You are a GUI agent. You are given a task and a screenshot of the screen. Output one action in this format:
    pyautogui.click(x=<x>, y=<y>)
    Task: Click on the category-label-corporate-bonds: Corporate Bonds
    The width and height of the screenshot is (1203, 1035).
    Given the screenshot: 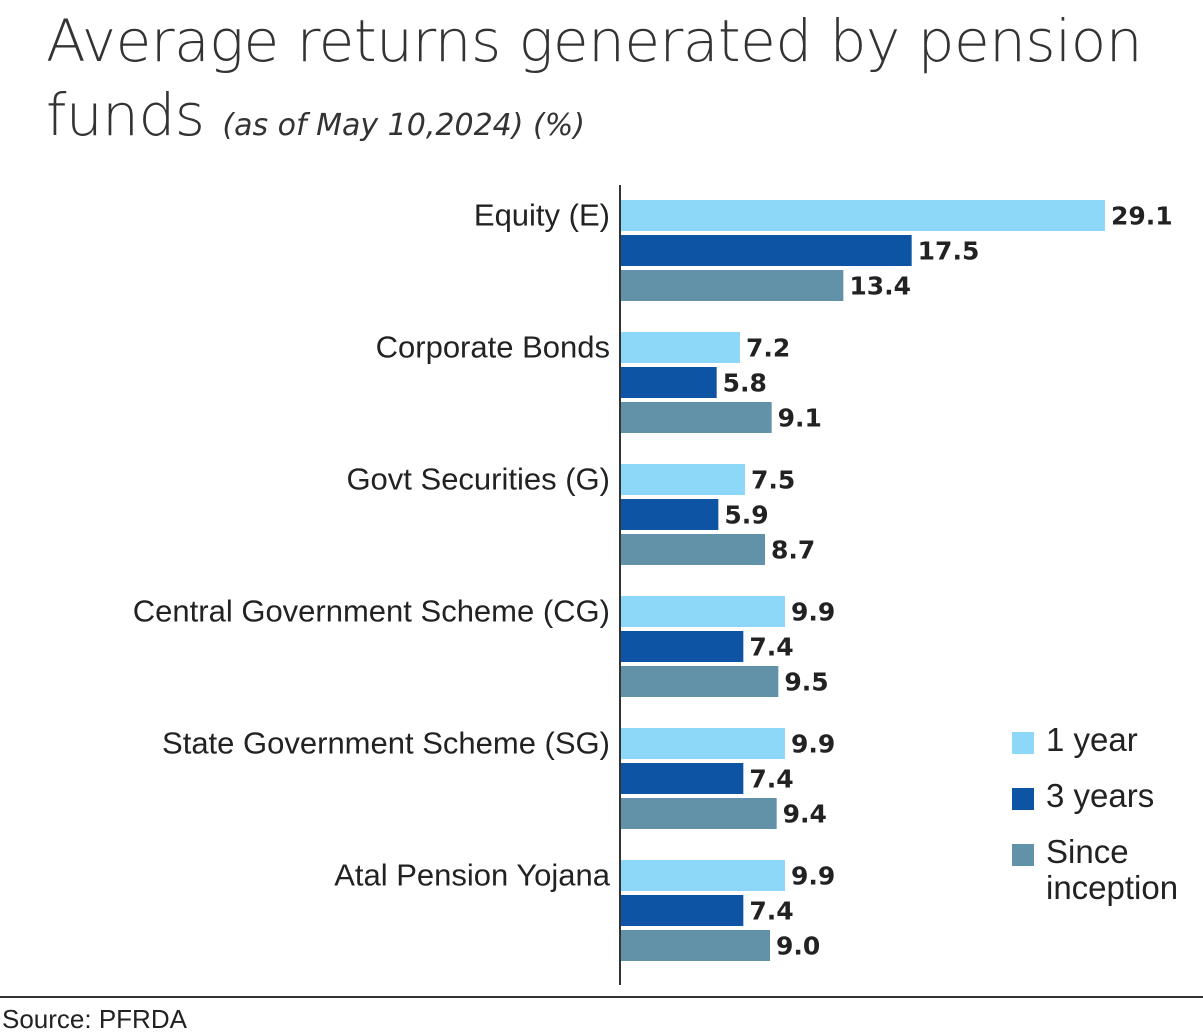 What is the action you would take?
    pyautogui.click(x=493, y=347)
    